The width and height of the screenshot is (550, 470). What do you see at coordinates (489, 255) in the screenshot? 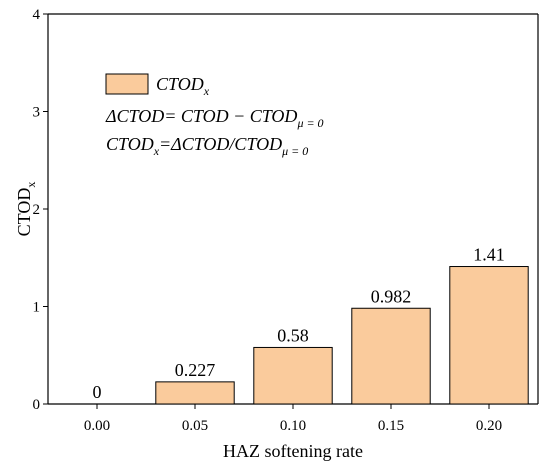
I see `data-label-4: 1.41` at bounding box center [489, 255].